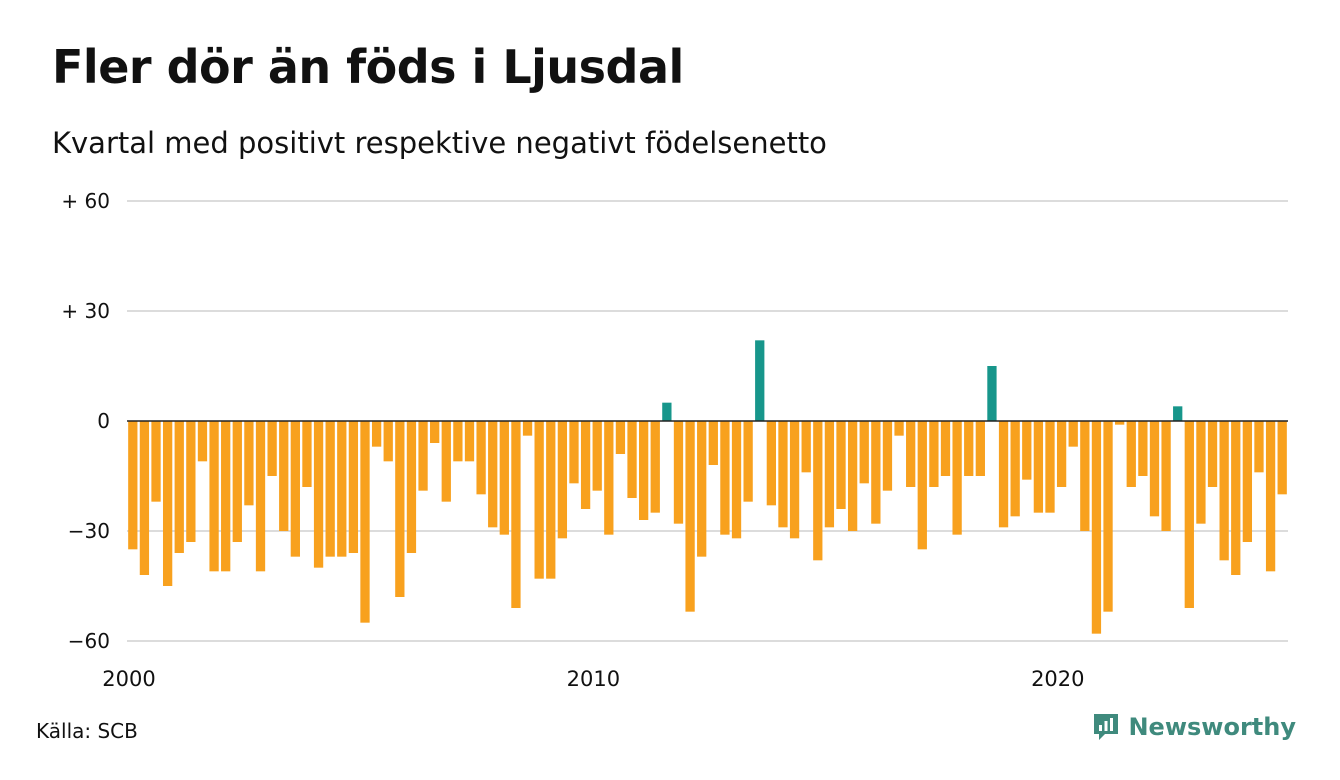 Image resolution: width=1340 pixels, height=780 pixels. I want to click on brand-name: Newsworthy, so click(1212, 727).